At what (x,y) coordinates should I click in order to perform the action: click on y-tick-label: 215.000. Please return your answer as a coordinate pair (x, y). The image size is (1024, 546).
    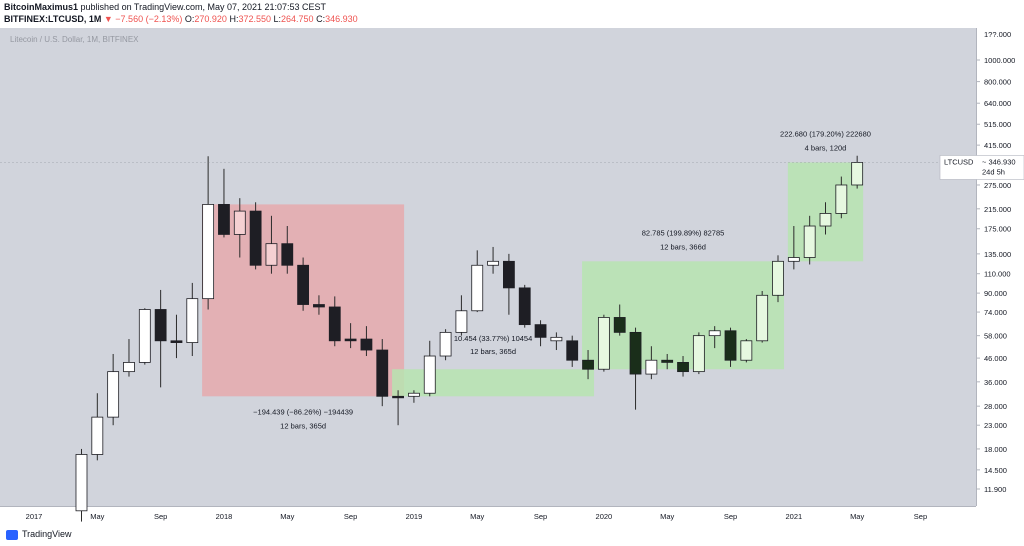
    Looking at the image, I should click on (997, 209).